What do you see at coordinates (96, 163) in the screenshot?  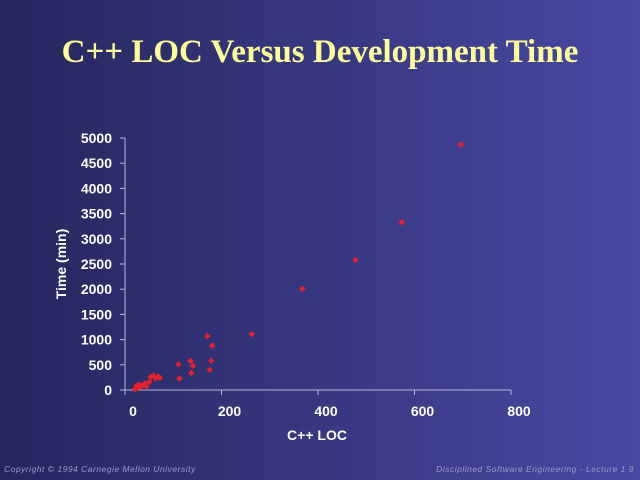 I see `y-tick-label: 4500` at bounding box center [96, 163].